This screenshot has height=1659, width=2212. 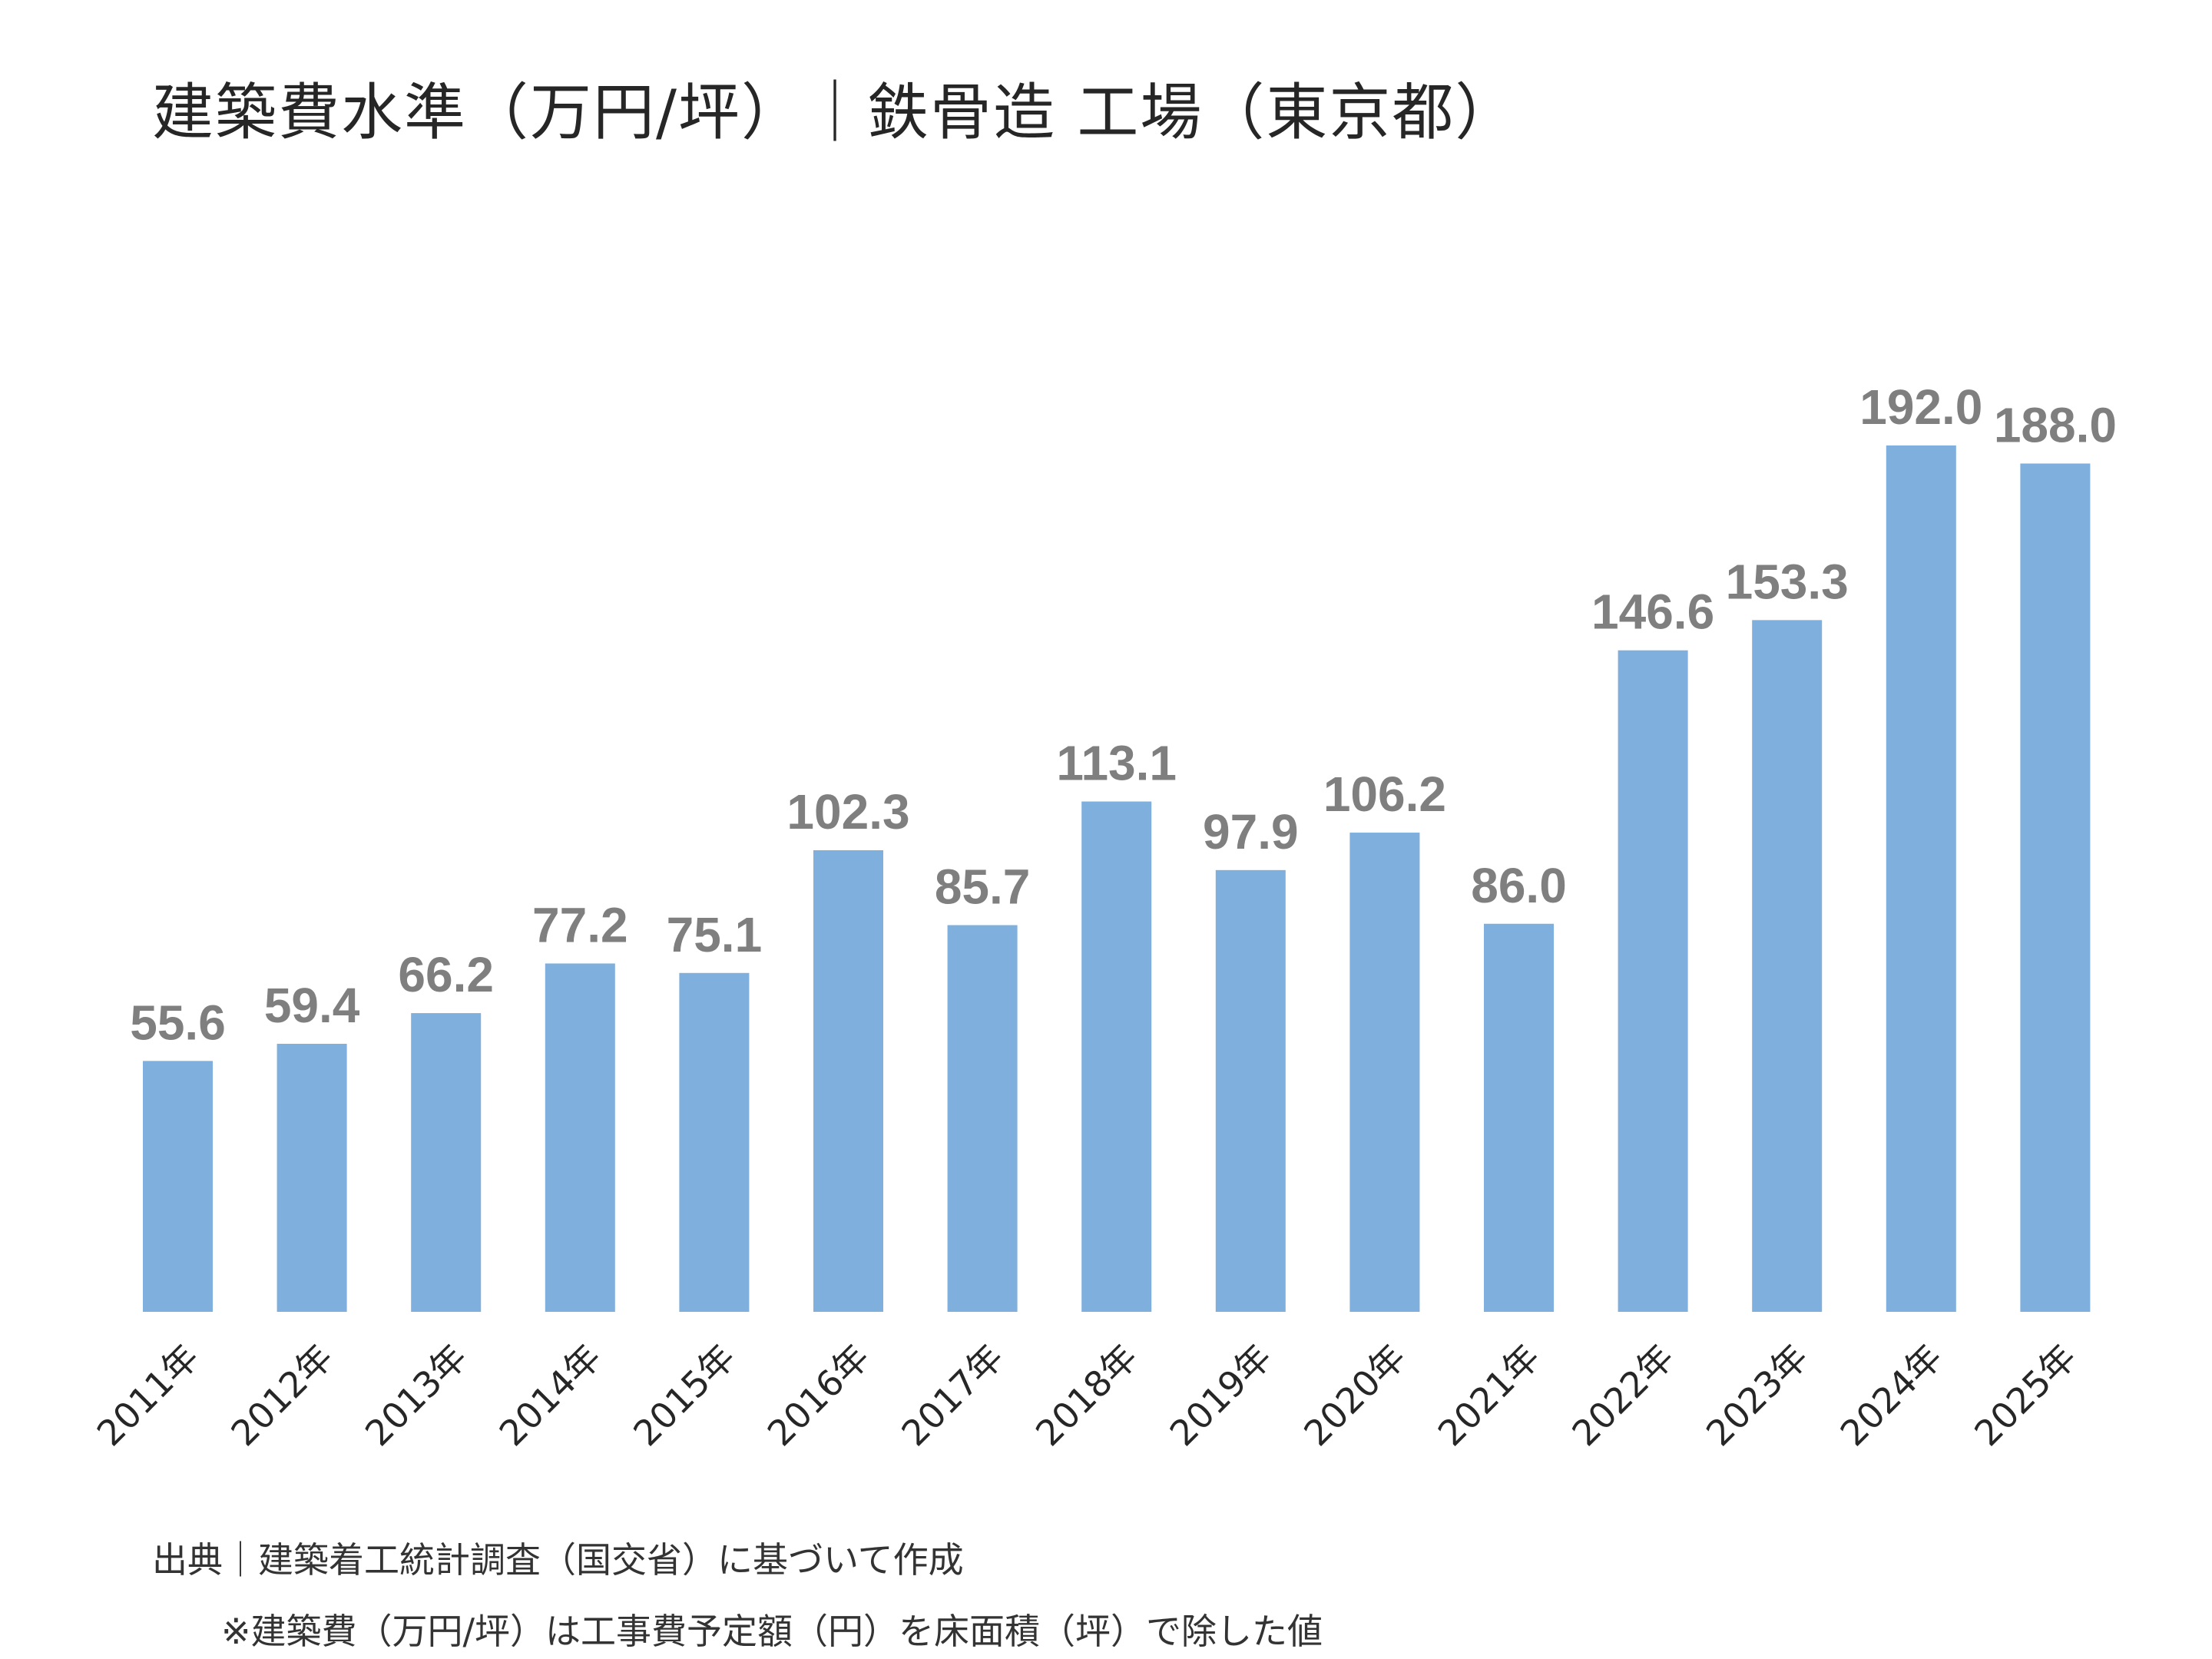 What do you see at coordinates (178, 1022) in the screenshot?
I see `data-label: 55.6` at bounding box center [178, 1022].